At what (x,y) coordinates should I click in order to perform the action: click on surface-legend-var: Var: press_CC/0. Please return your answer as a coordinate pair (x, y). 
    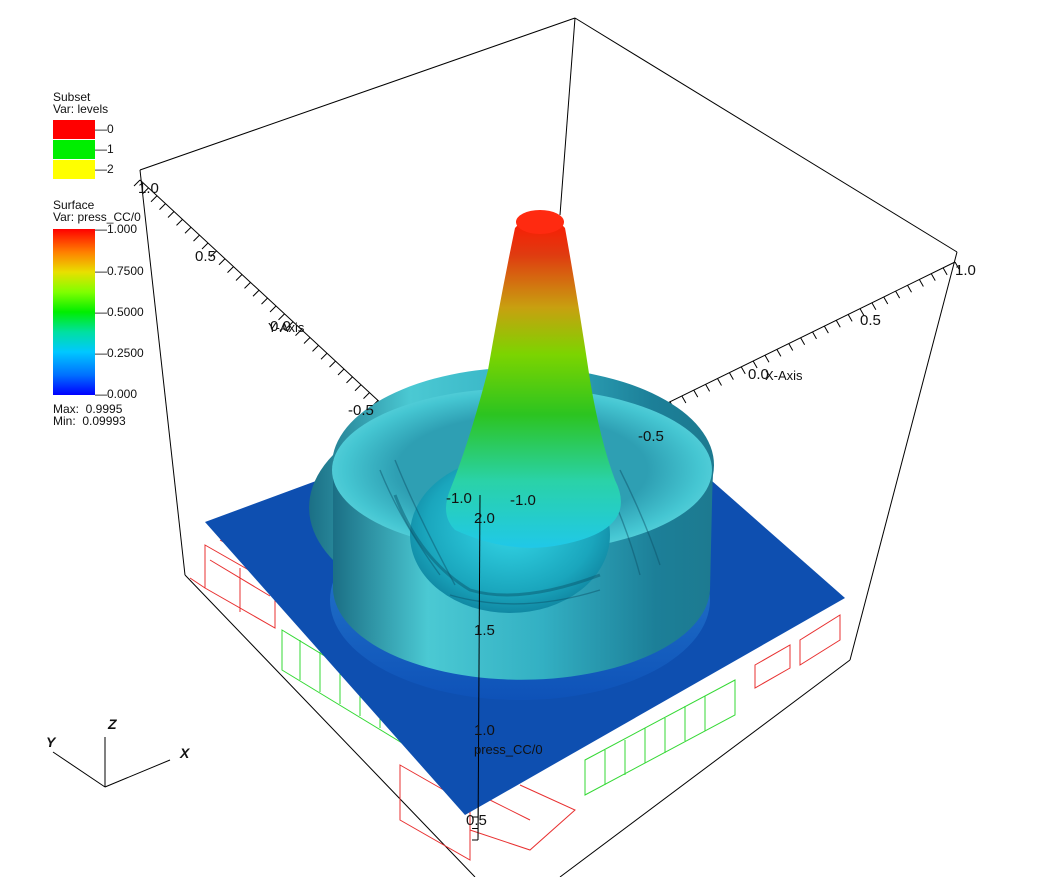
    Looking at the image, I should click on (97, 217).